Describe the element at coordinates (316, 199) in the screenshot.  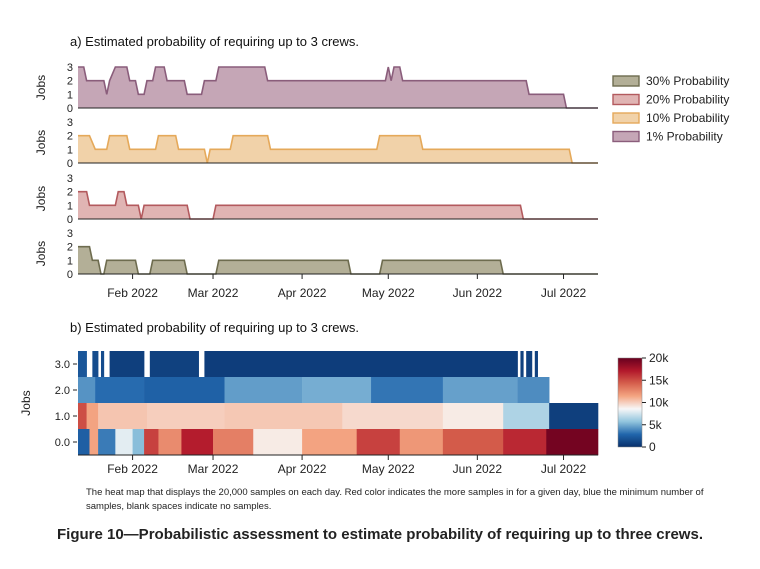
I see `panel-p20: Jobs 0 12 3` at that location.